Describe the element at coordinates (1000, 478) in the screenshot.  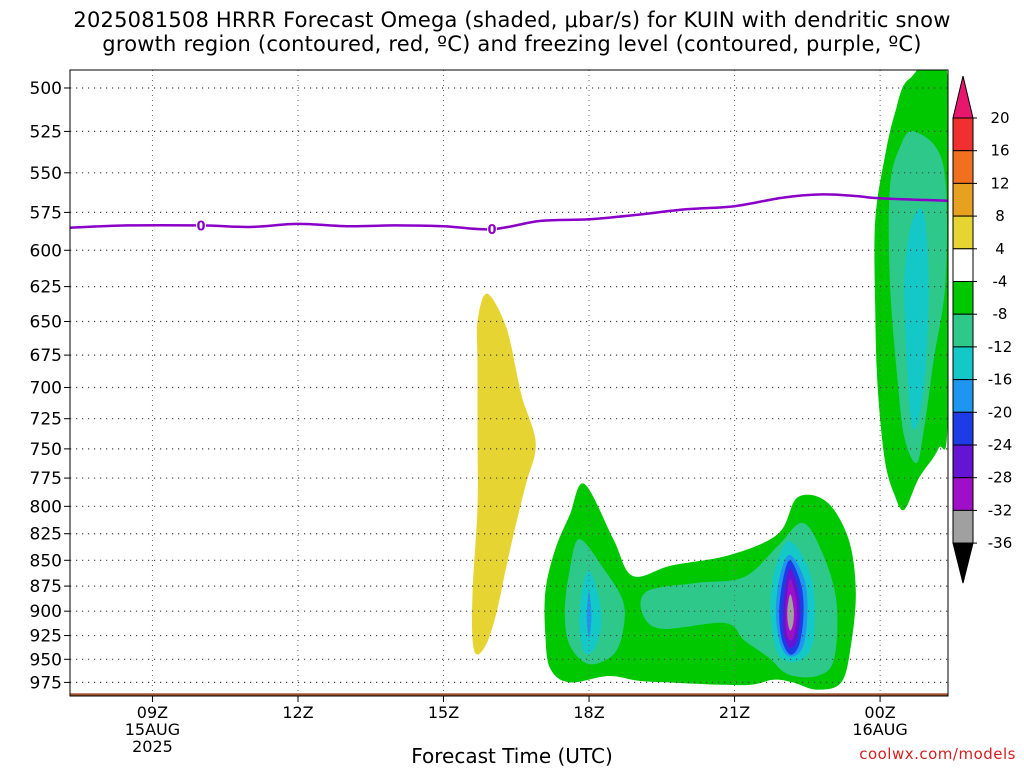
I see `colorbar-label: -28` at that location.